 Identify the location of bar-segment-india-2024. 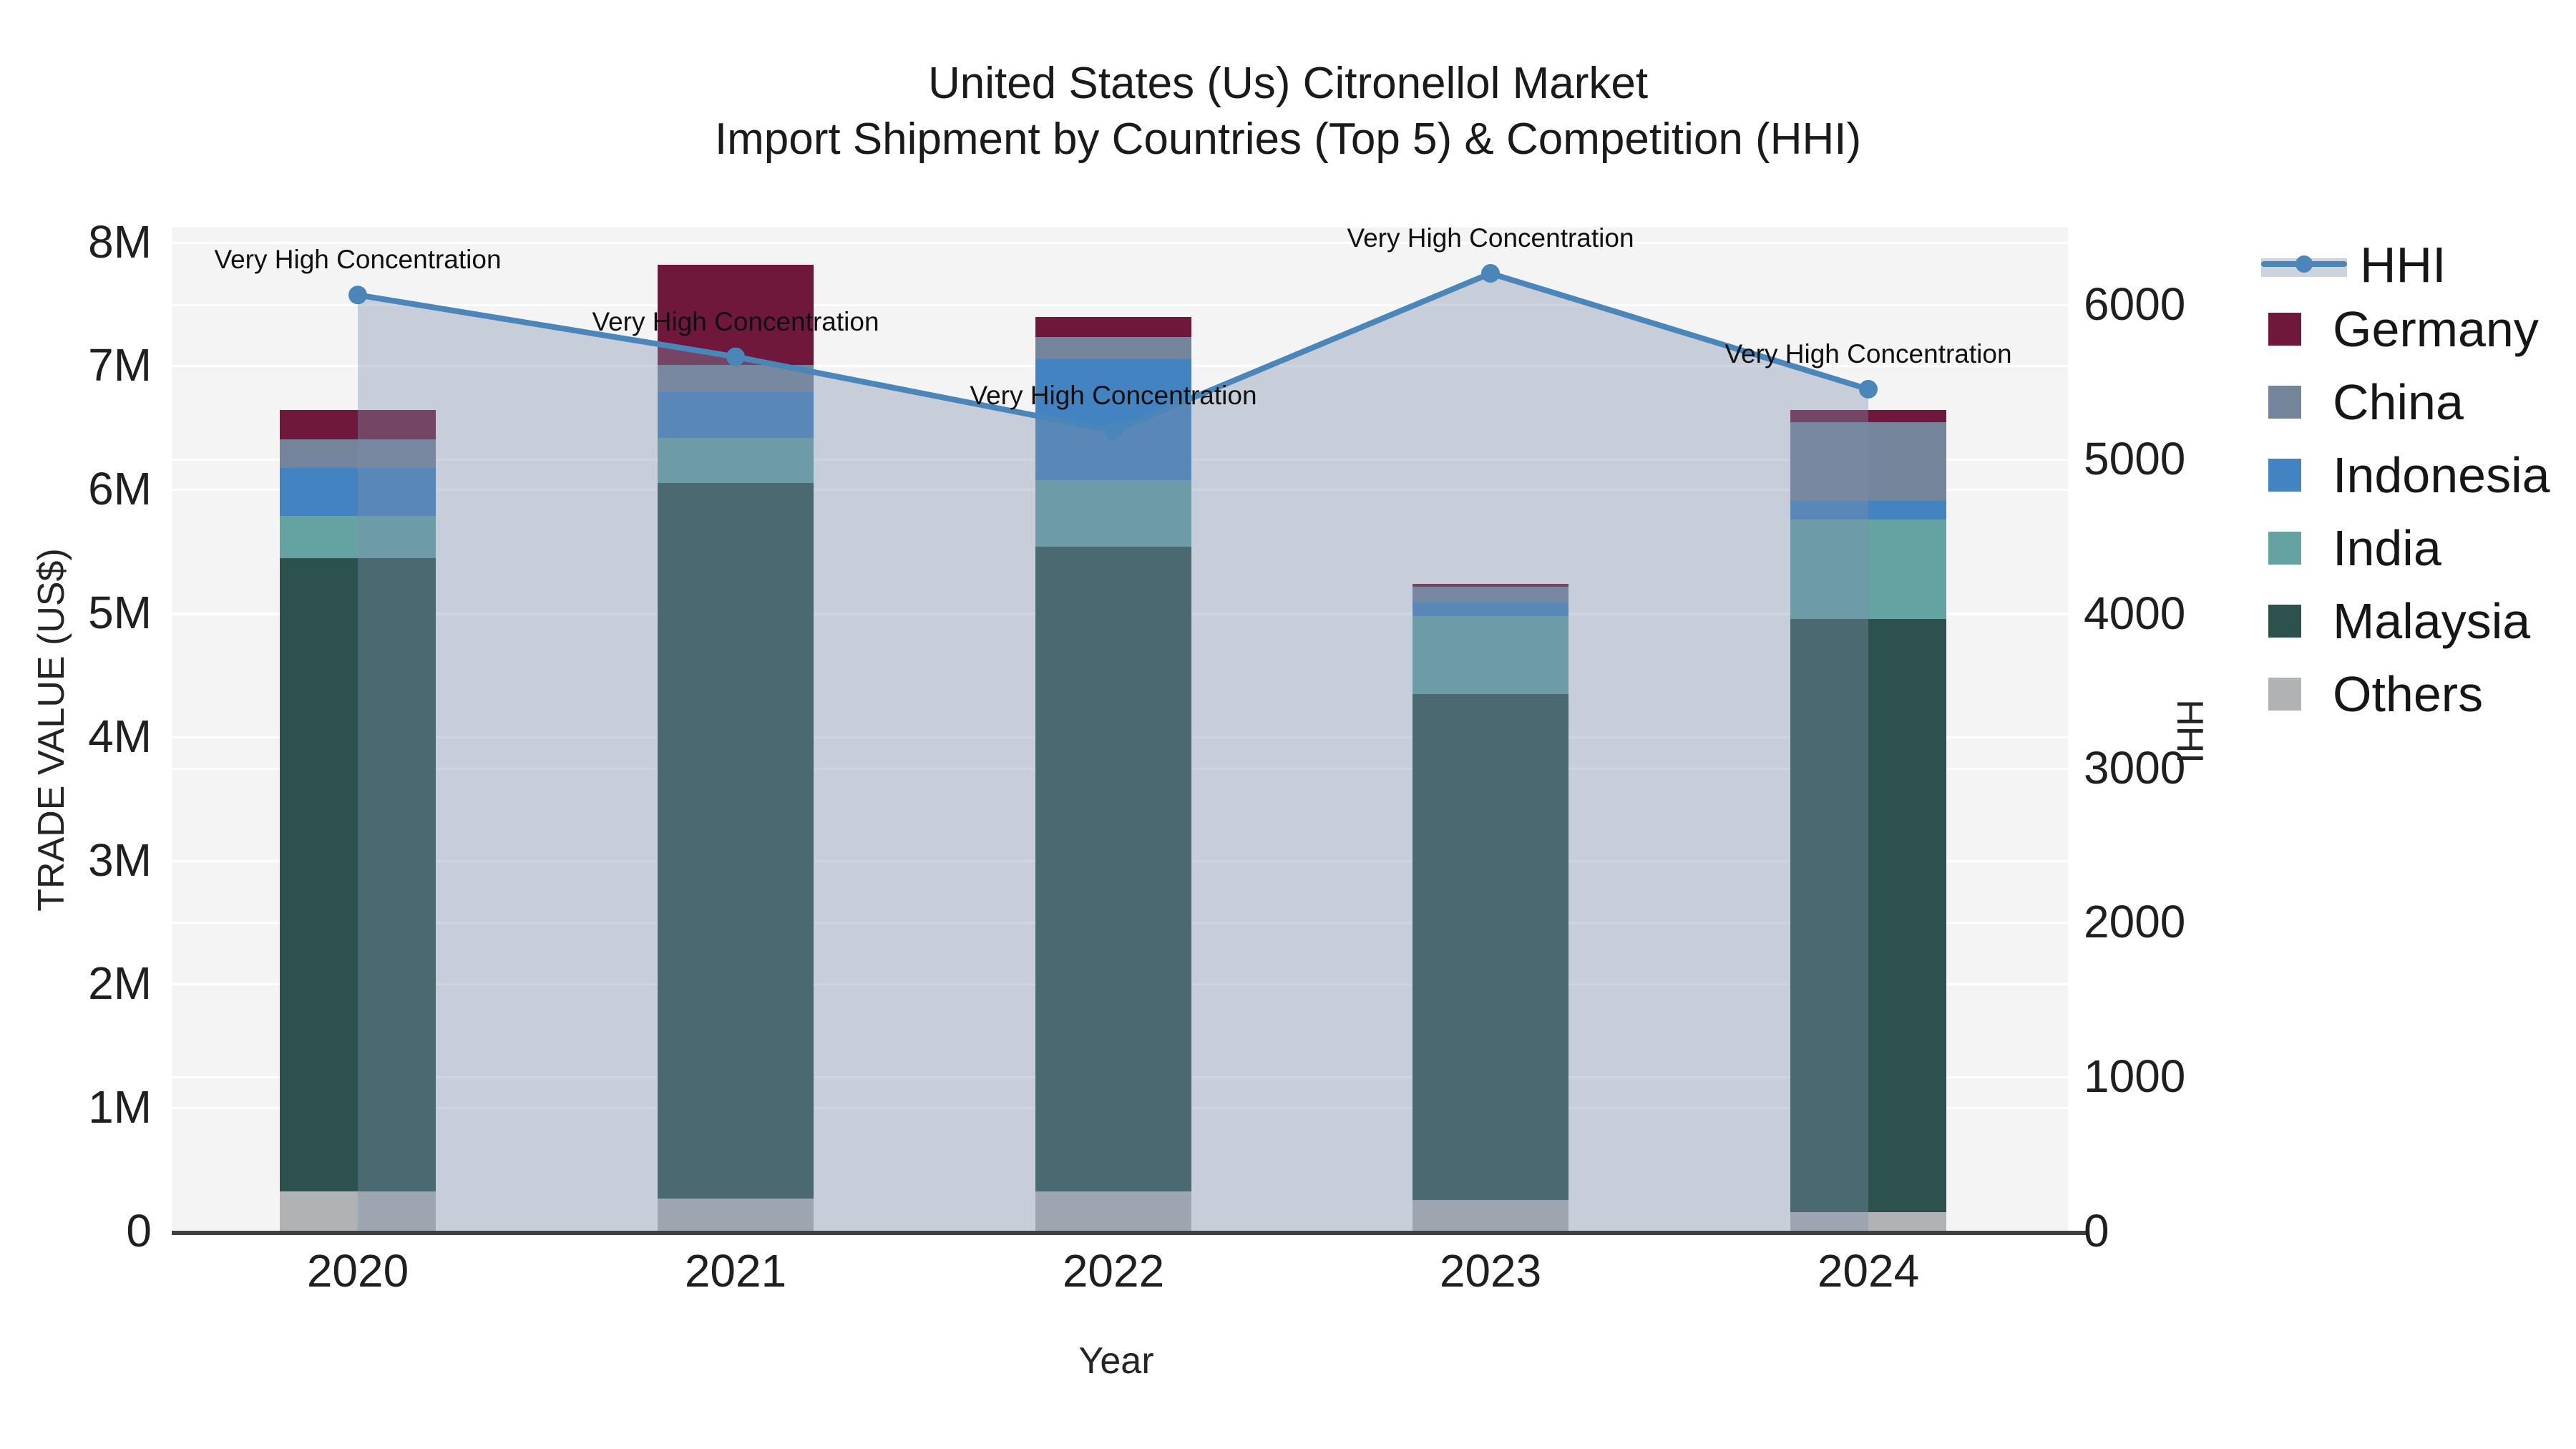
(1868, 569).